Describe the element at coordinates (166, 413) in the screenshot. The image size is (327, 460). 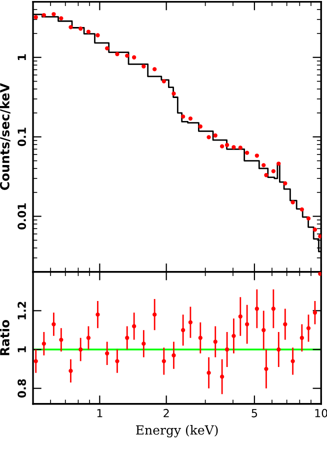
I see `x-tick-label: 2` at that location.